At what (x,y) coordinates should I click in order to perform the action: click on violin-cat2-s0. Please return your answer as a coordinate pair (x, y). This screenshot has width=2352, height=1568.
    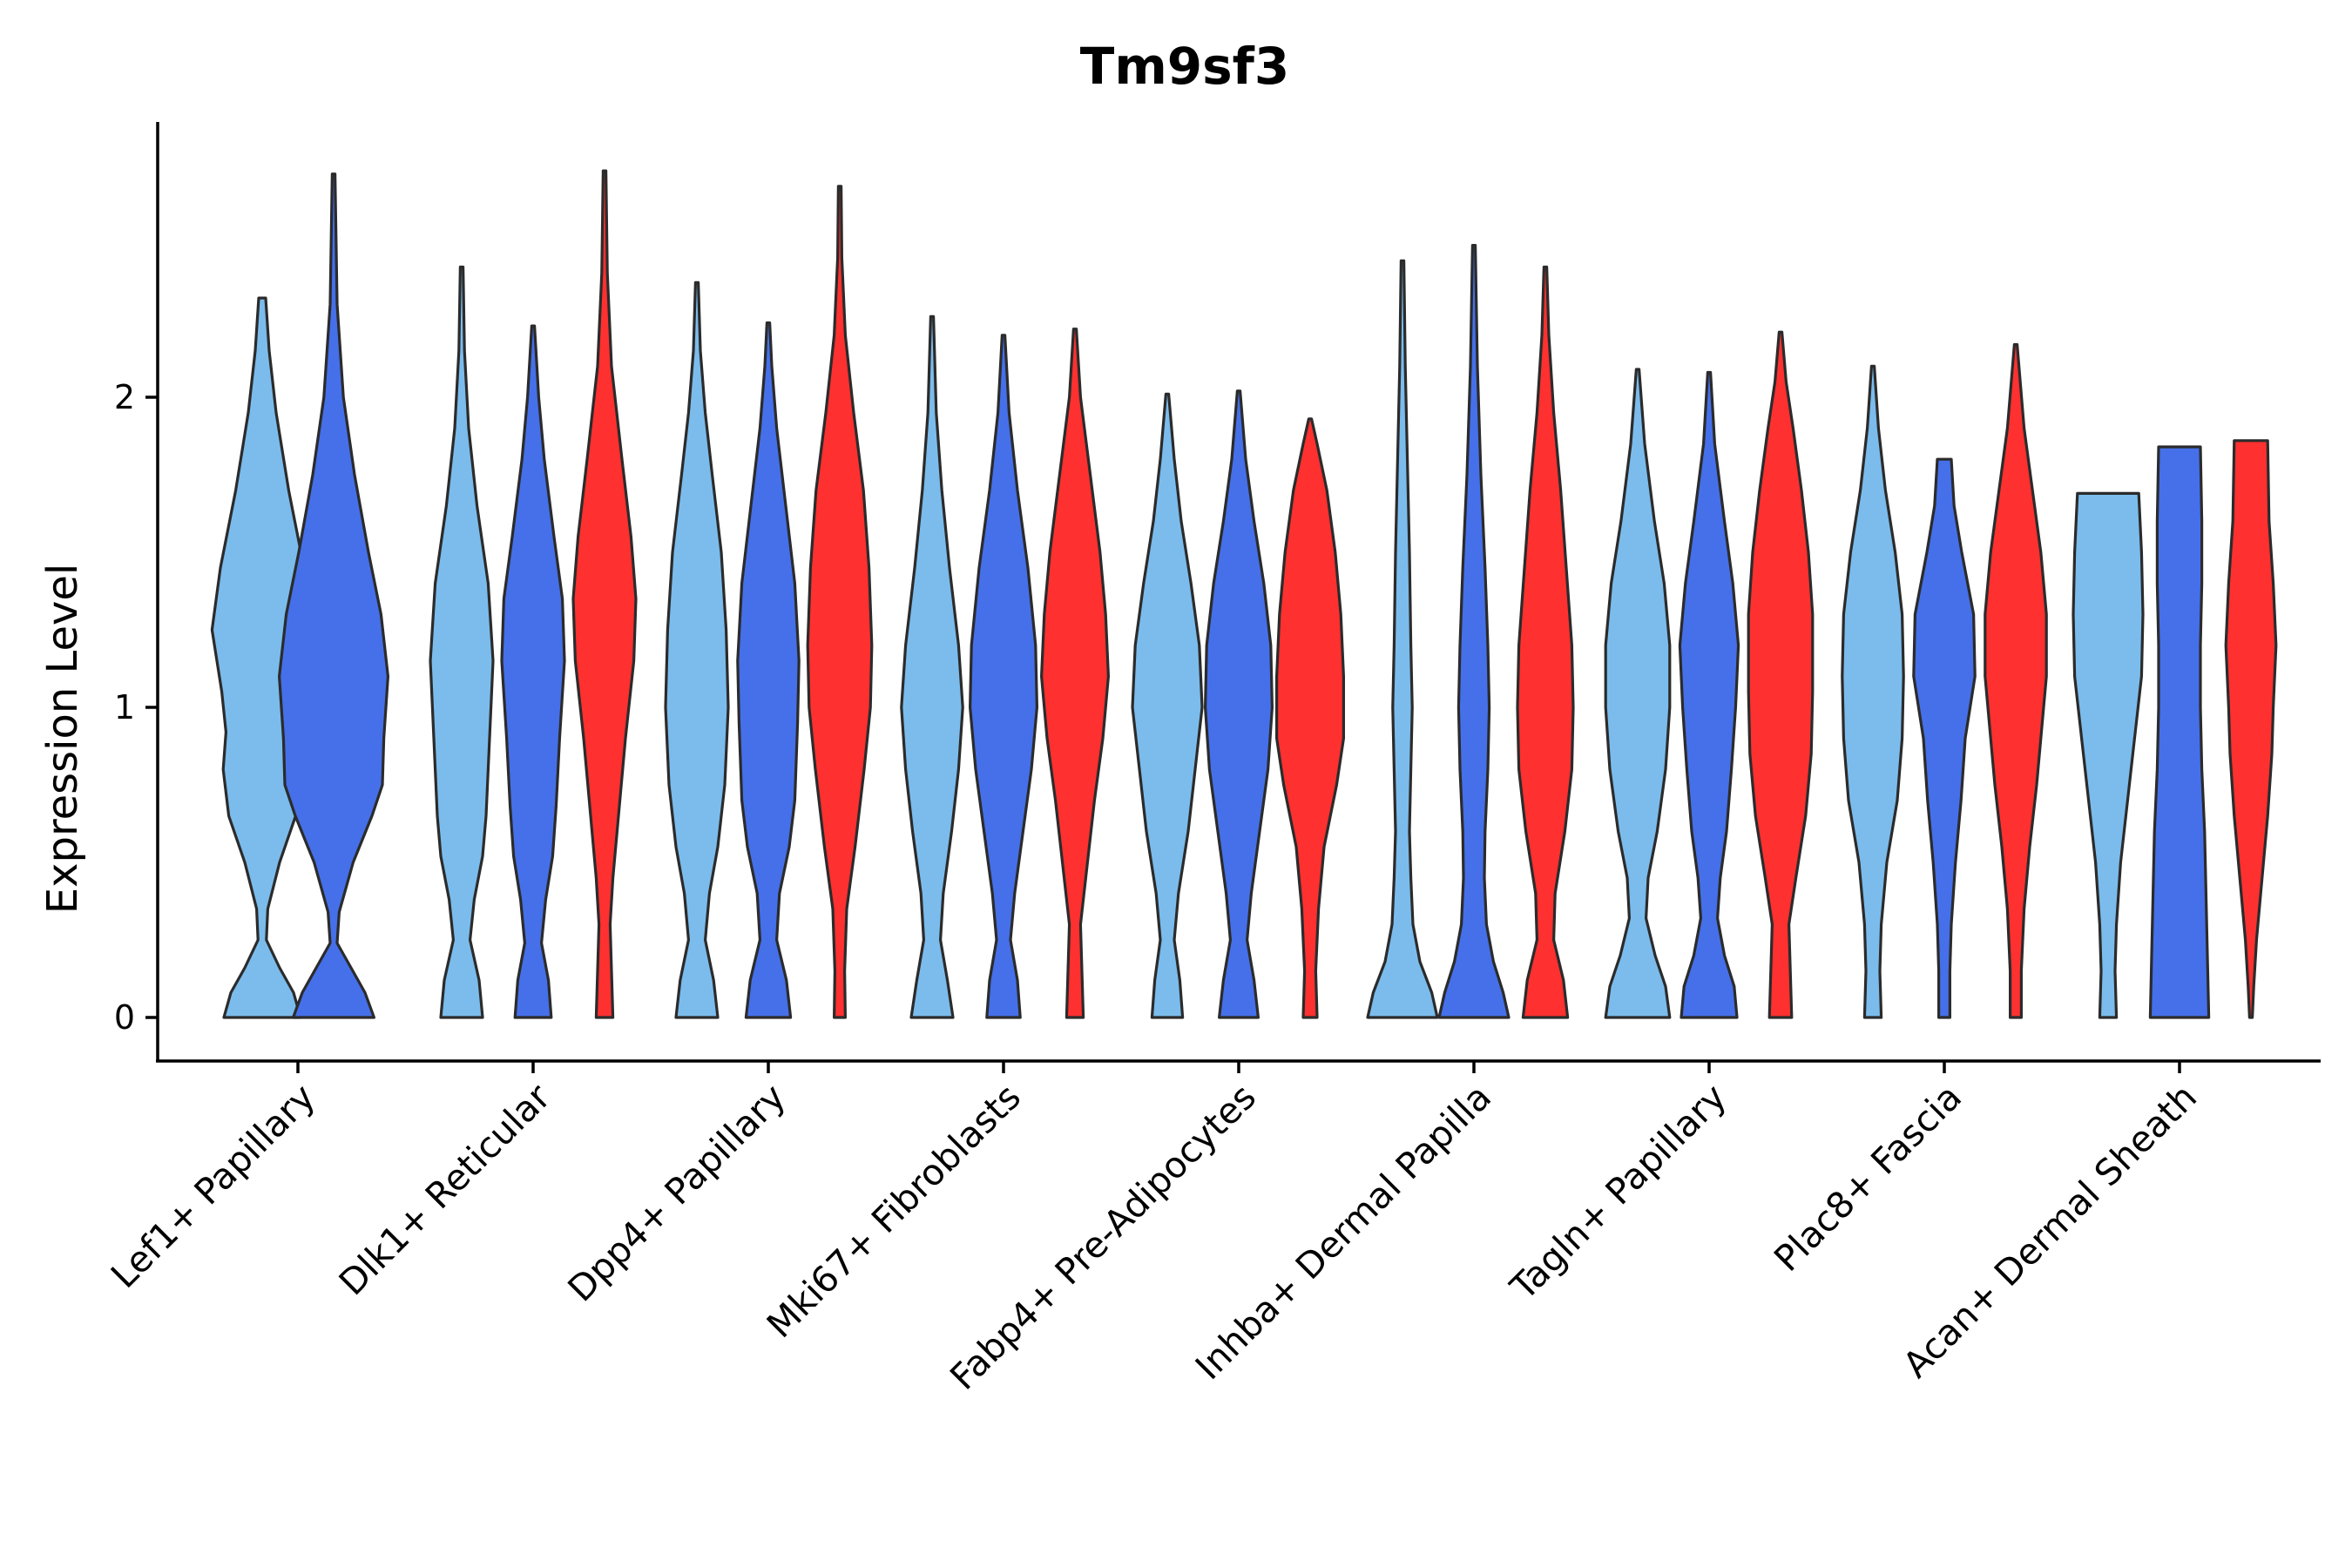
    Looking at the image, I should click on (697, 649).